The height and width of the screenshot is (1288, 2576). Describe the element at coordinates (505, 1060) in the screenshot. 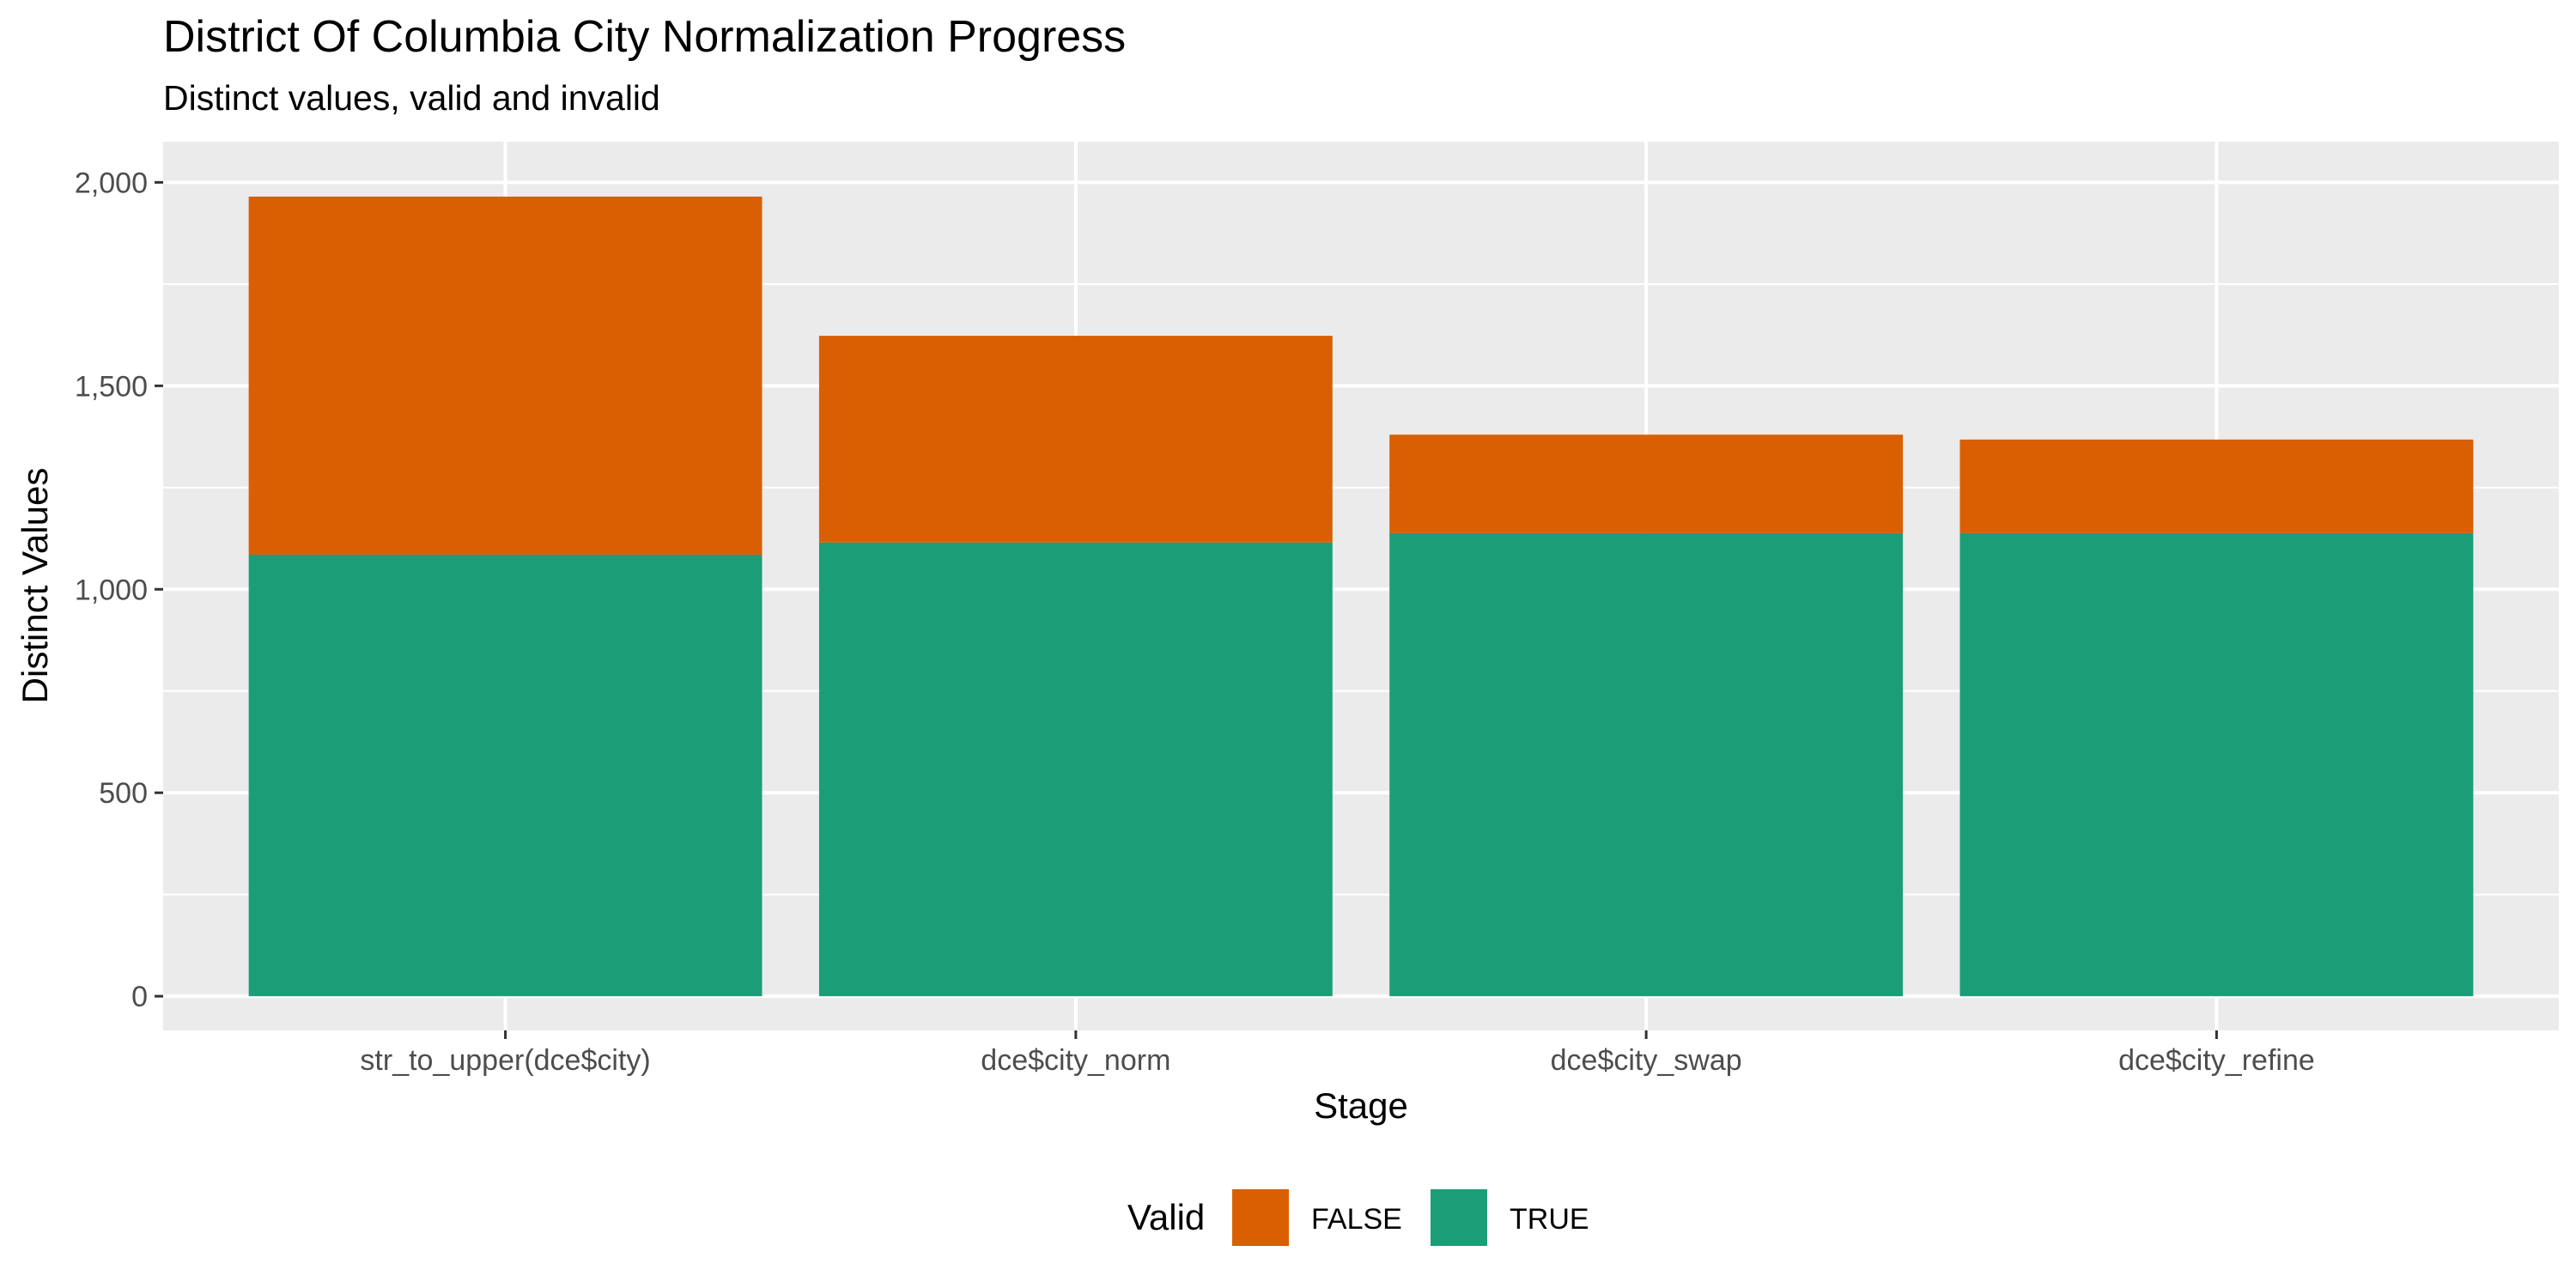

I see `x-tick-label: str_to_upper(dce$city)` at that location.